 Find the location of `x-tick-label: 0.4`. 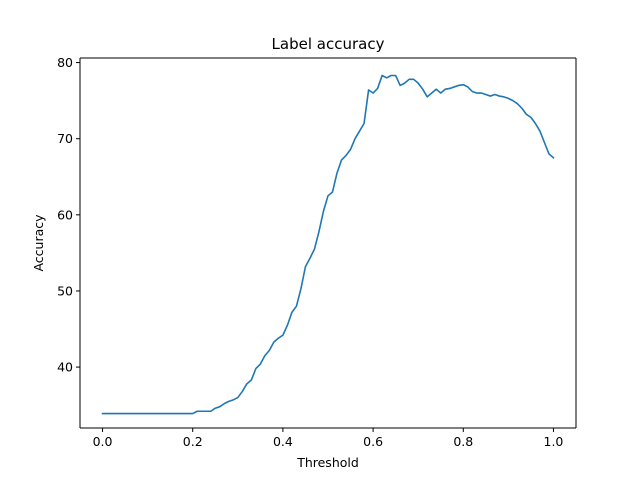

x-tick-label: 0.4 is located at coordinates (283, 441).